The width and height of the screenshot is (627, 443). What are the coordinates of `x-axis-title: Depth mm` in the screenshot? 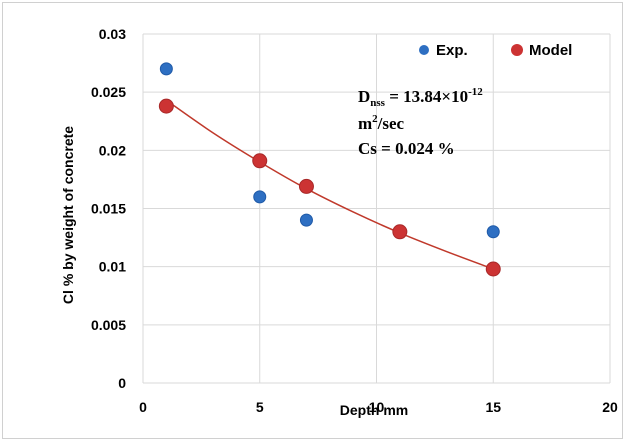 It's located at (374, 410).